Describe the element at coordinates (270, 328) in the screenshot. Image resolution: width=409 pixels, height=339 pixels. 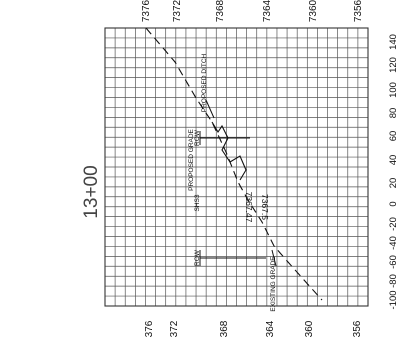
I see `elevation-label: 364` at that location.